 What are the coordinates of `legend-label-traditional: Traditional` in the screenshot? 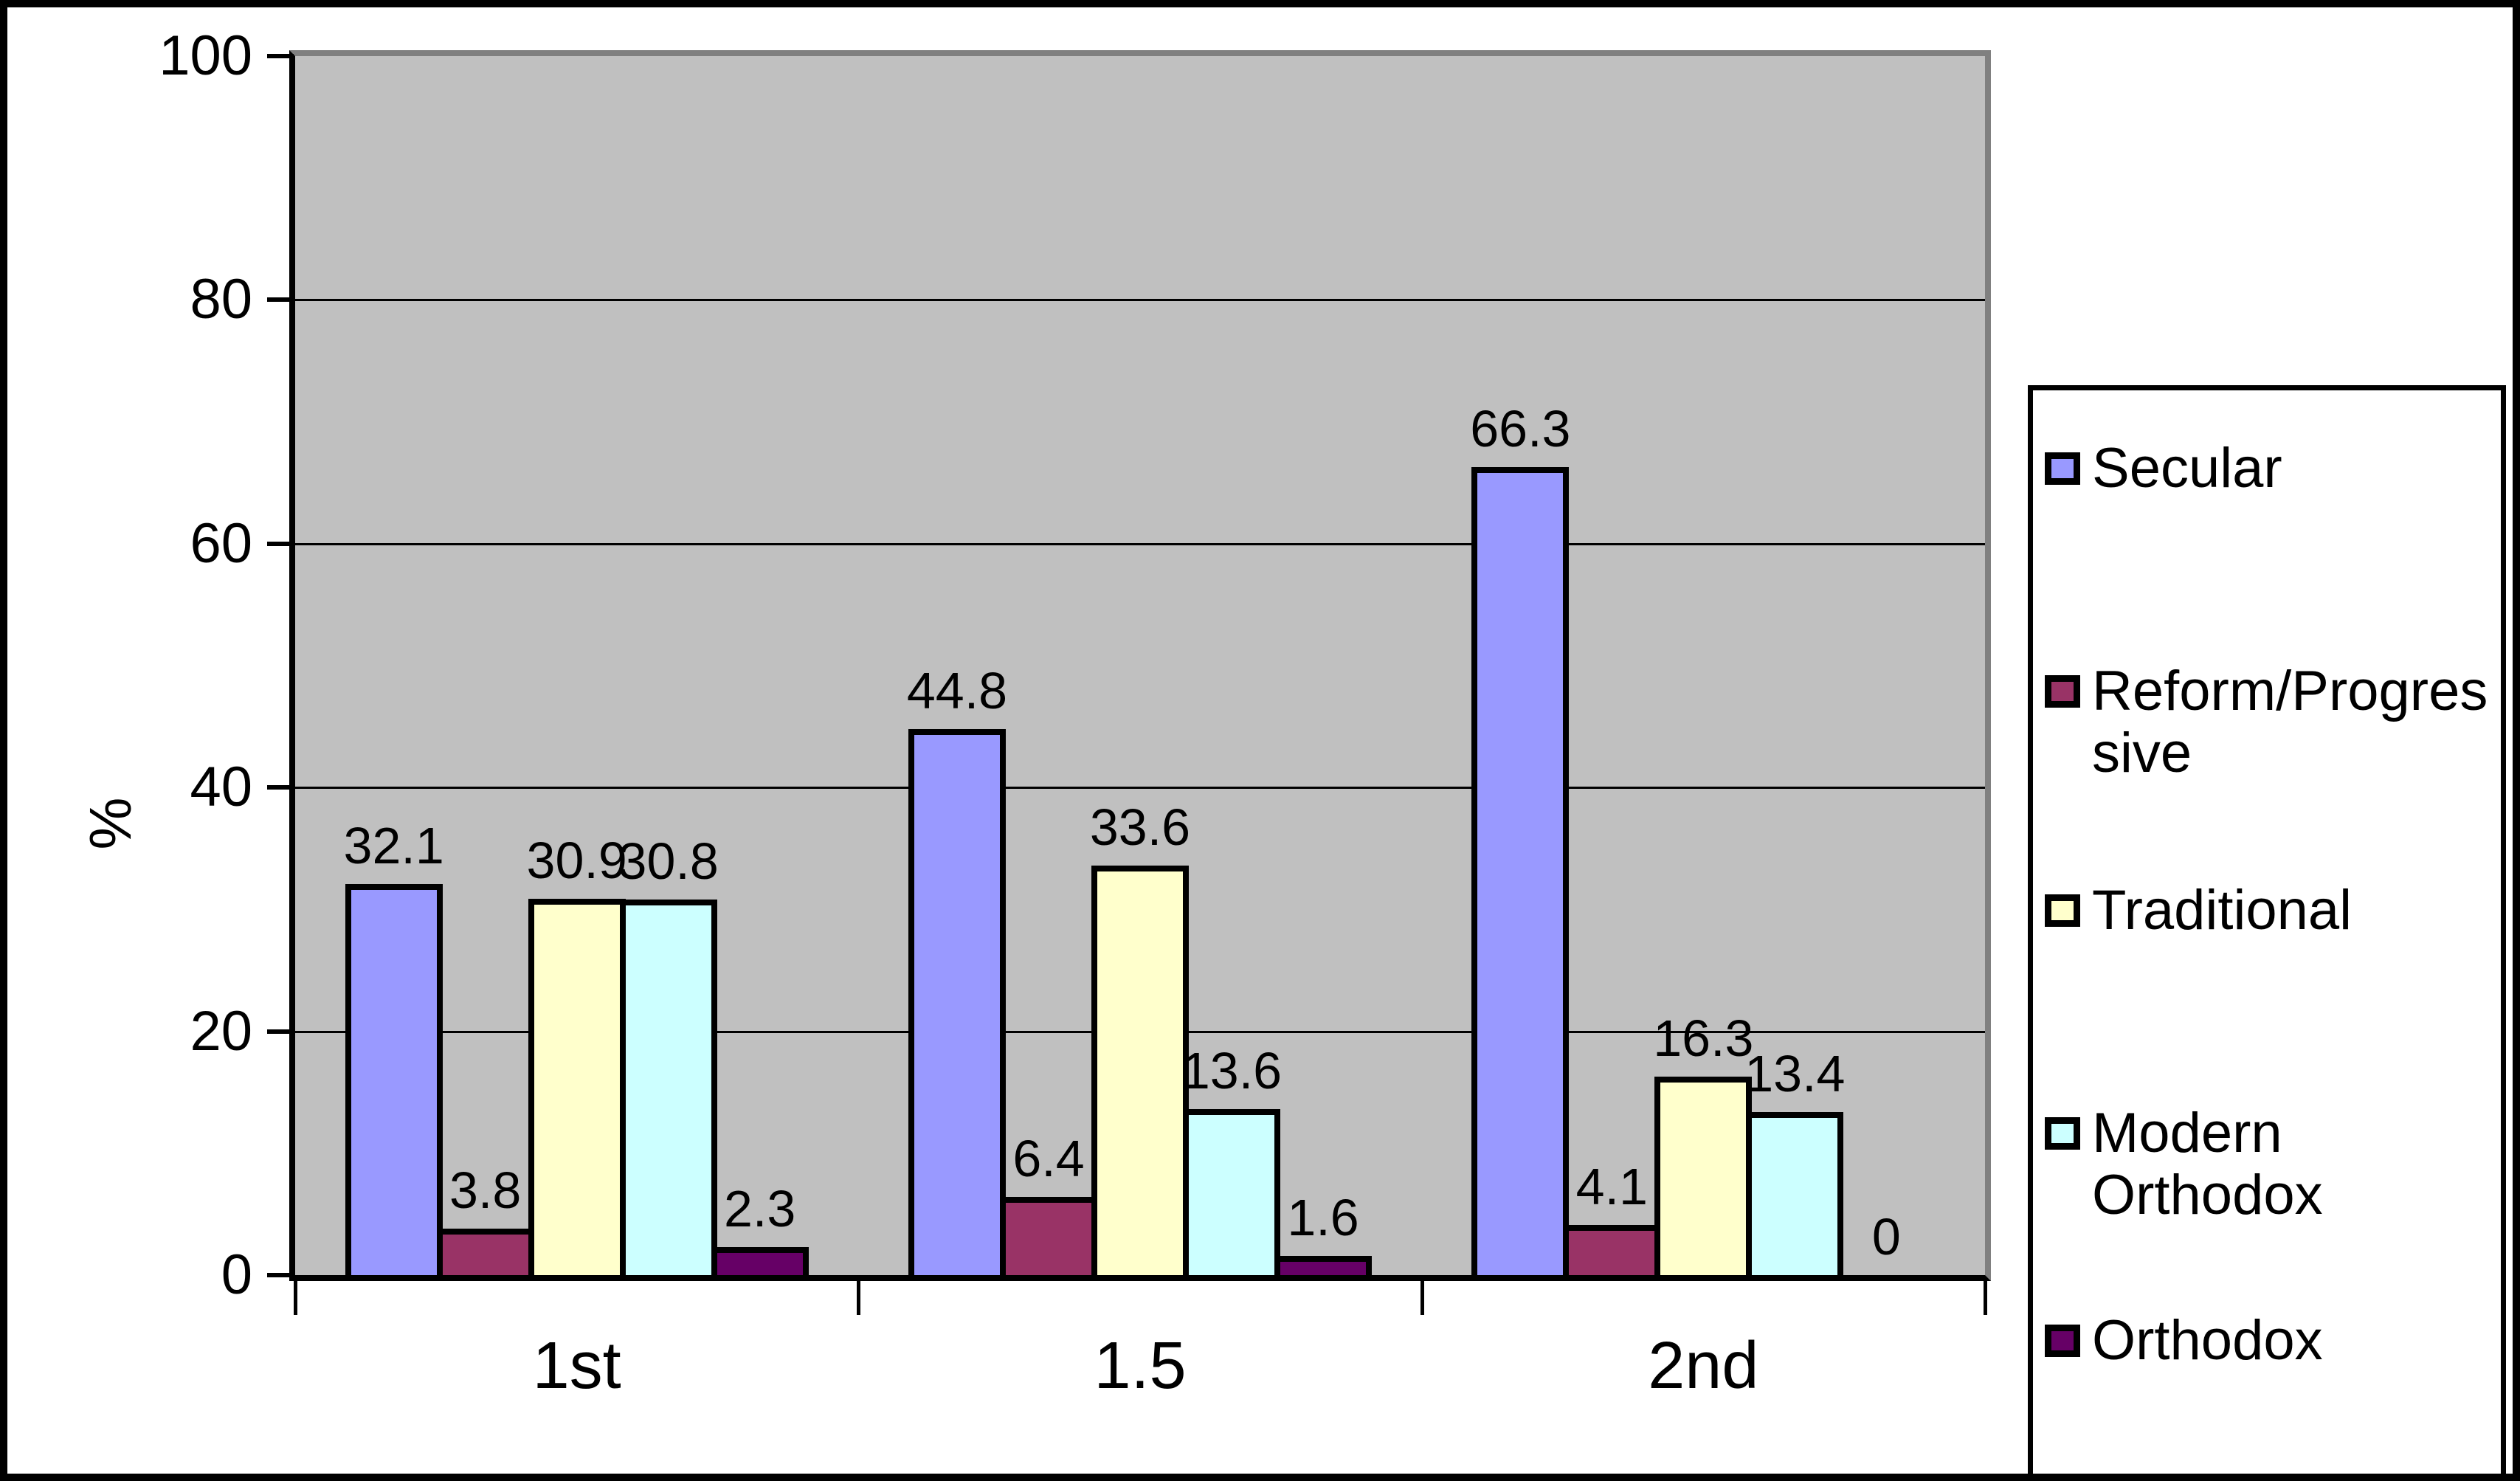 It's located at (2222, 911).